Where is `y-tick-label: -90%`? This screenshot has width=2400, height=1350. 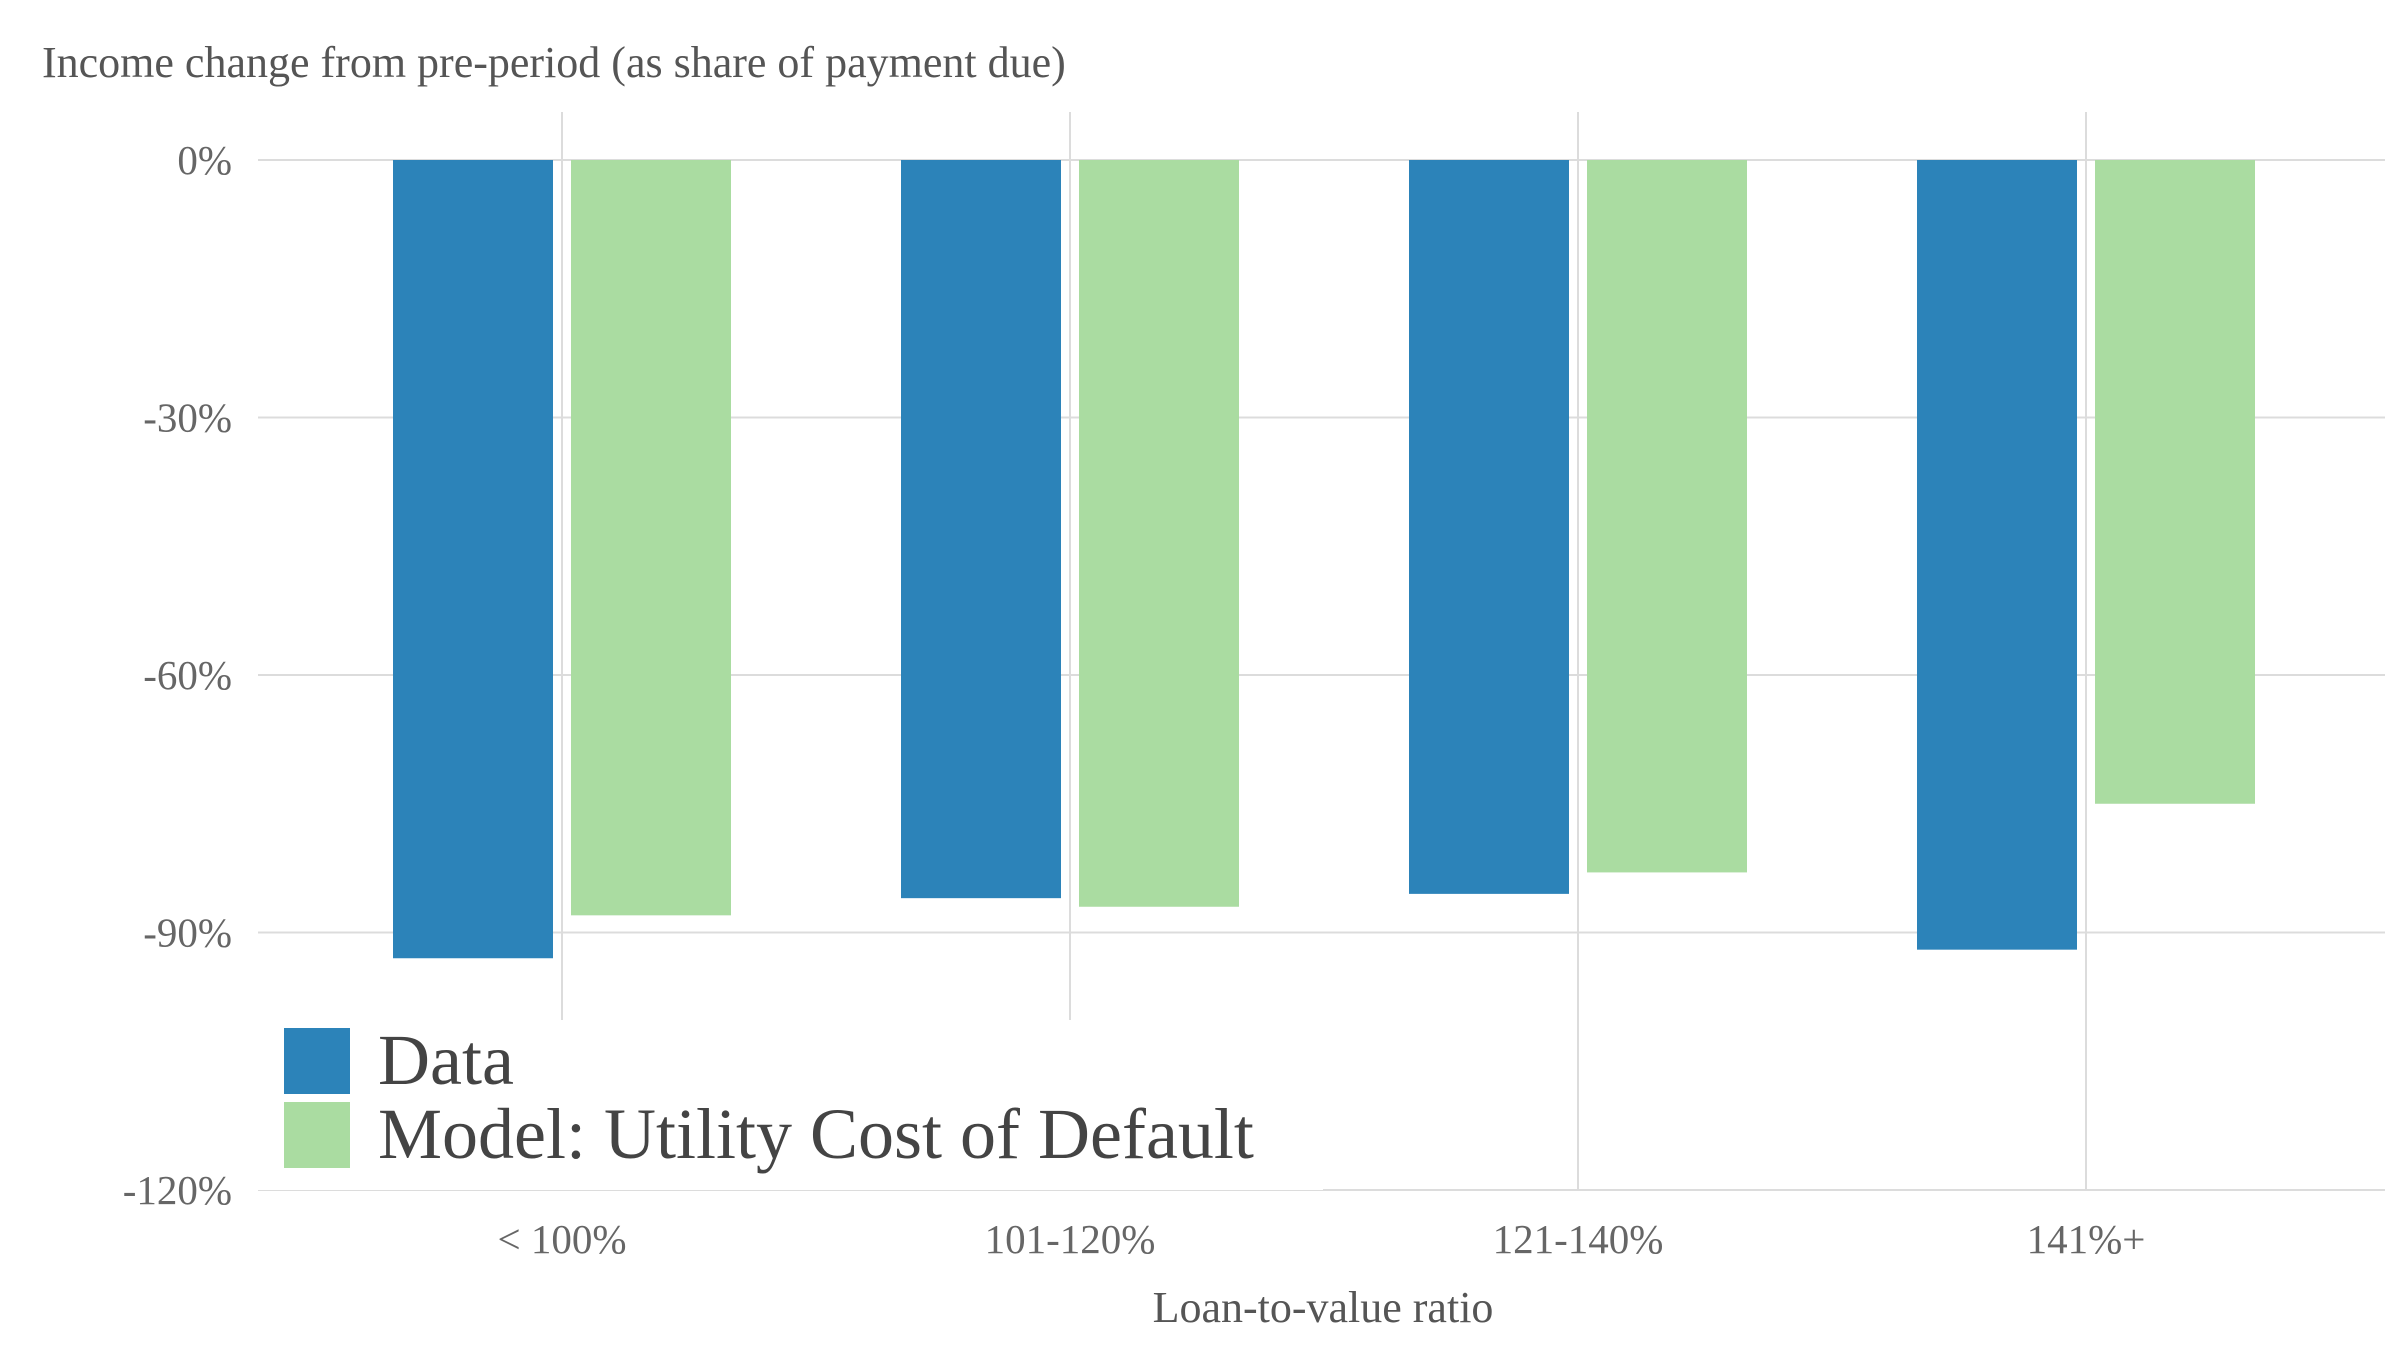
y-tick-label: -90% is located at coordinates (187, 933).